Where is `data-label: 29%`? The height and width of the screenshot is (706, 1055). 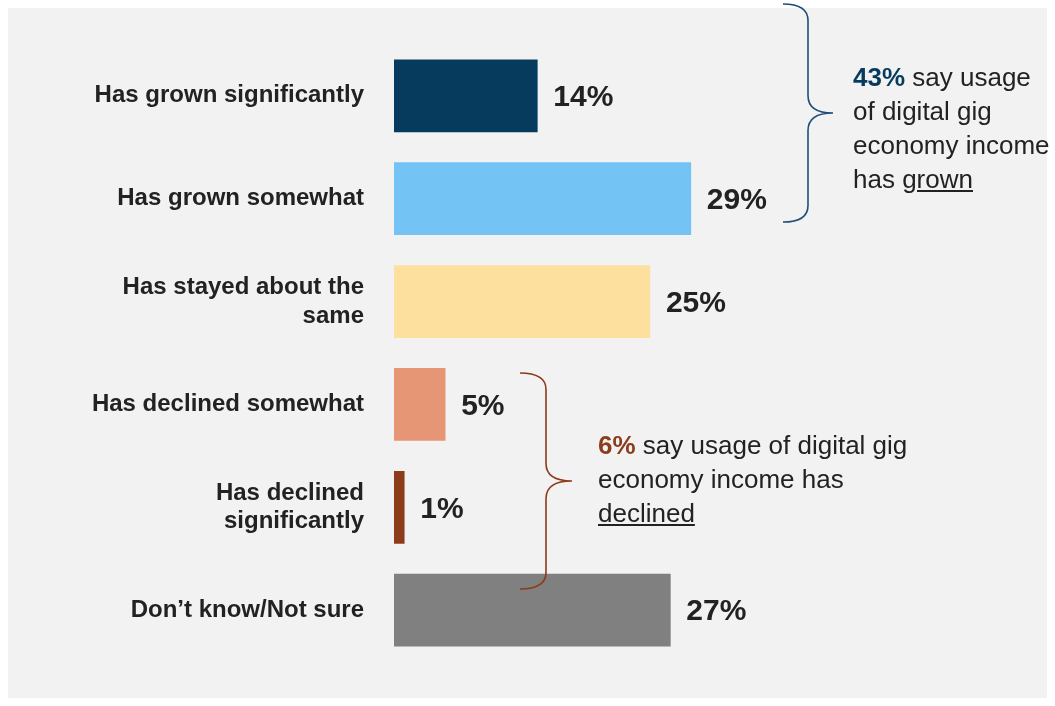 data-label: 29% is located at coordinates (736, 198).